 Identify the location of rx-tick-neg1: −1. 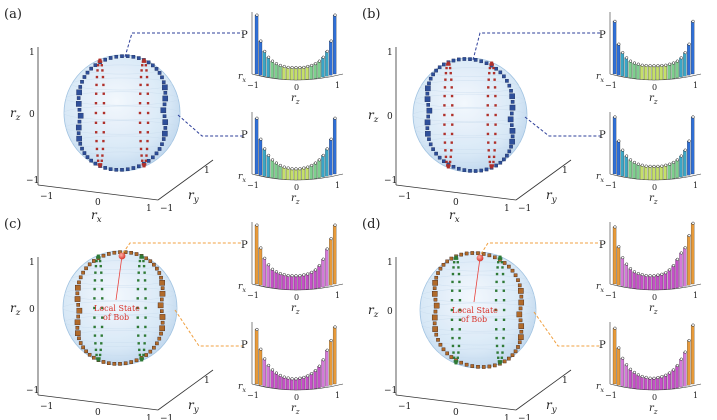
(46, 197).